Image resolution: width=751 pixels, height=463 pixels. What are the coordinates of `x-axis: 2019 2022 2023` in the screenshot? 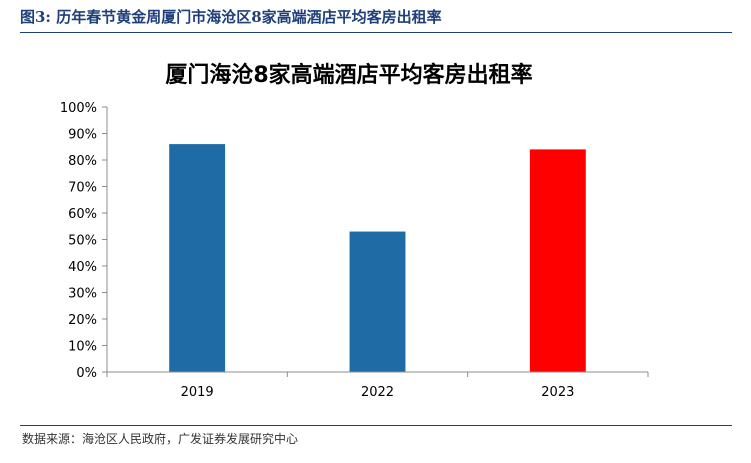 It's located at (377, 385).